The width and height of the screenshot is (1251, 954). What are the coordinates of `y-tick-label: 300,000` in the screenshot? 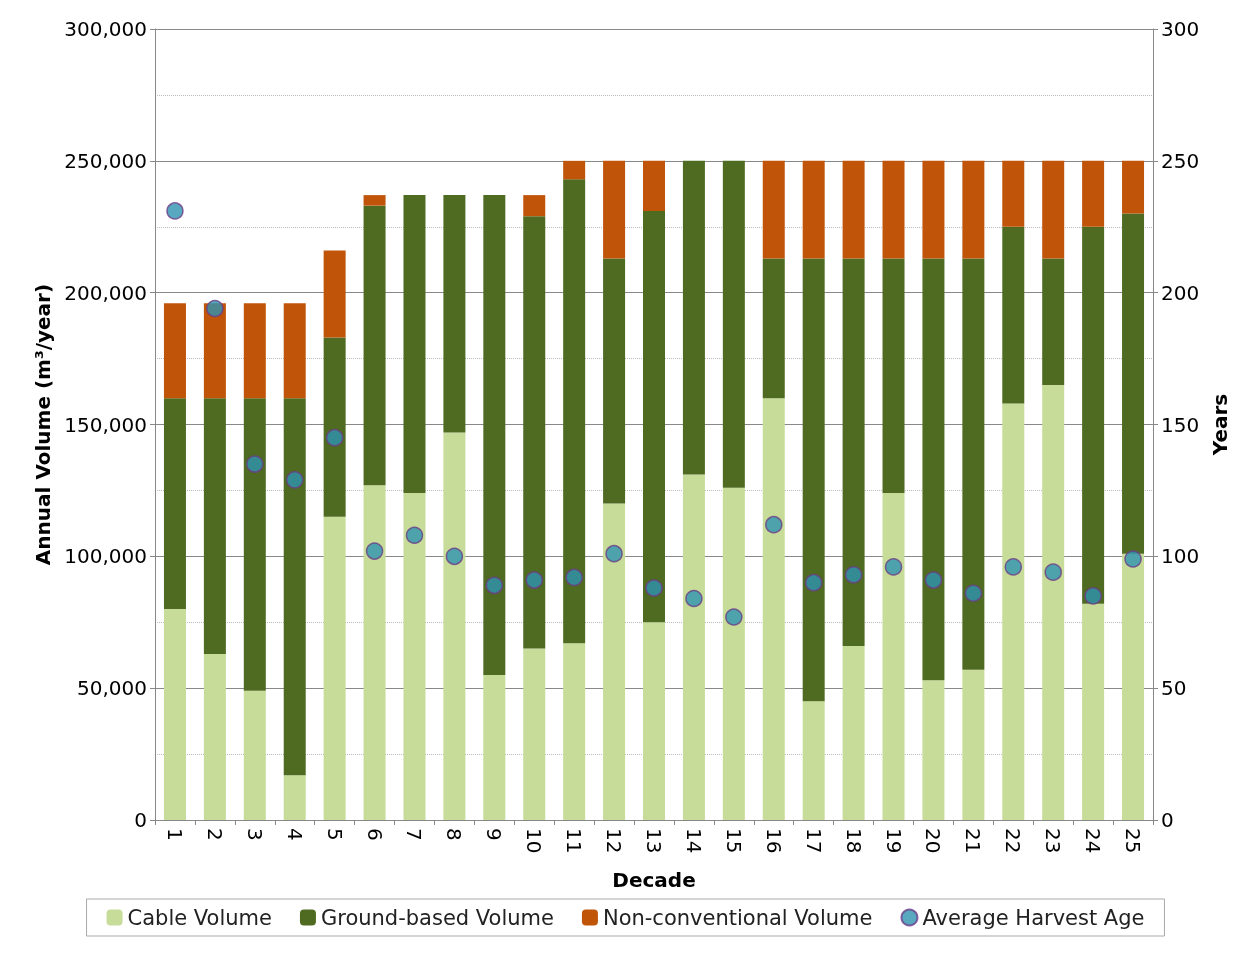 It's located at (105, 29).